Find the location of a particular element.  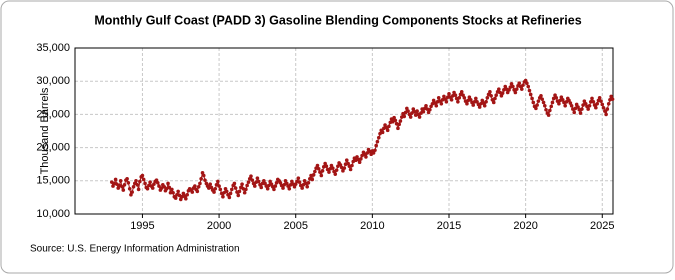

y-tick-label: 20,000 is located at coordinates (53, 148).